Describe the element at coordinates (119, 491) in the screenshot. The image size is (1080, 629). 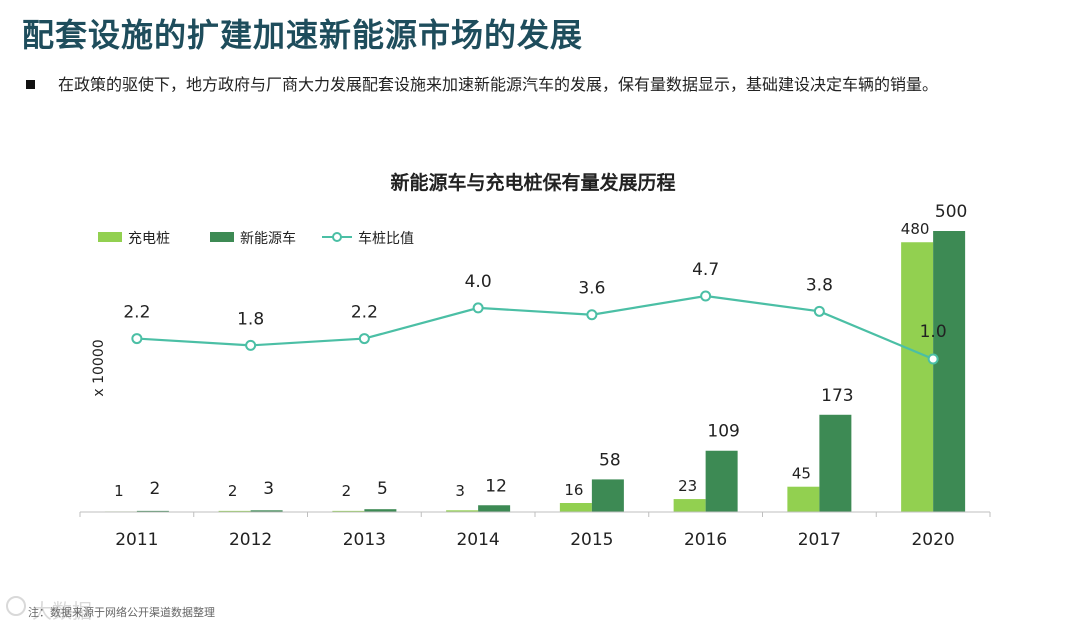
I see `data-label-charging-pile: 1` at that location.